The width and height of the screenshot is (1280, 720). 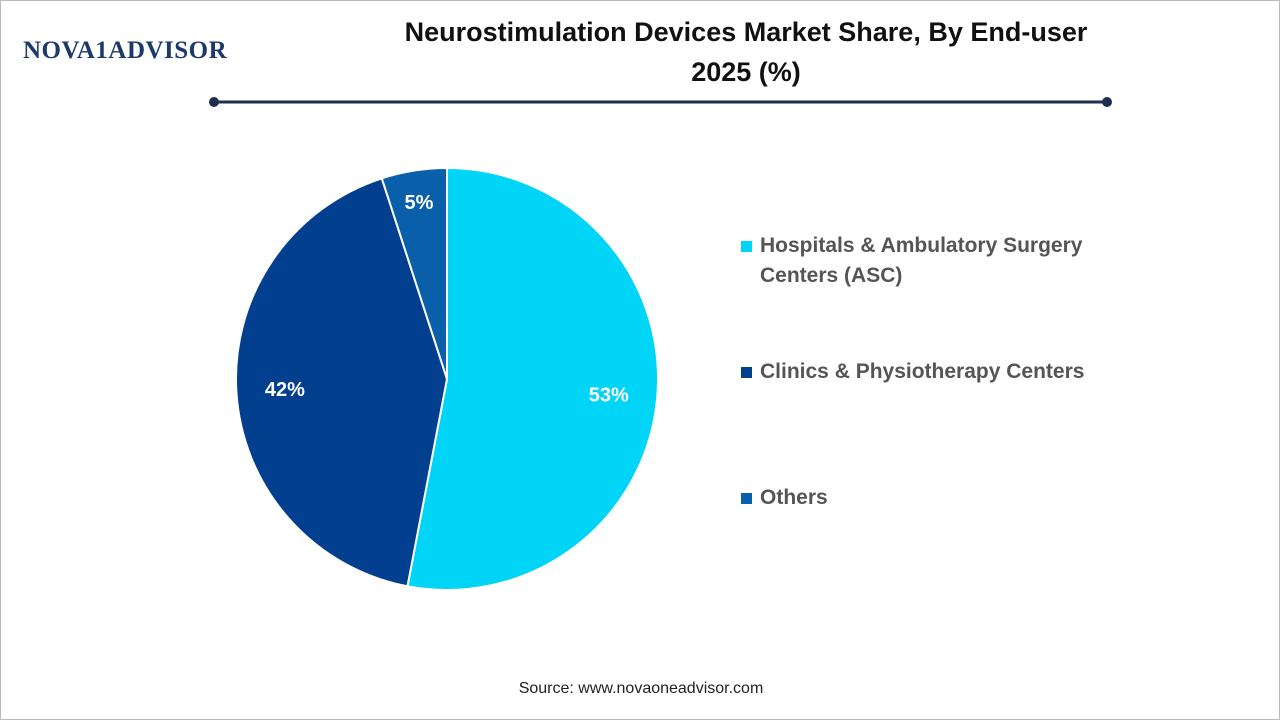 I want to click on legend-item: Clinics & Physiotherapy Centers, so click(x=945, y=372).